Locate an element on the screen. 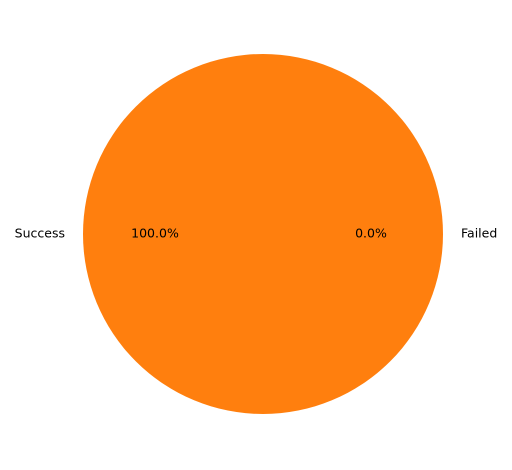  slice-label-failed: Failed is located at coordinates (479, 233).